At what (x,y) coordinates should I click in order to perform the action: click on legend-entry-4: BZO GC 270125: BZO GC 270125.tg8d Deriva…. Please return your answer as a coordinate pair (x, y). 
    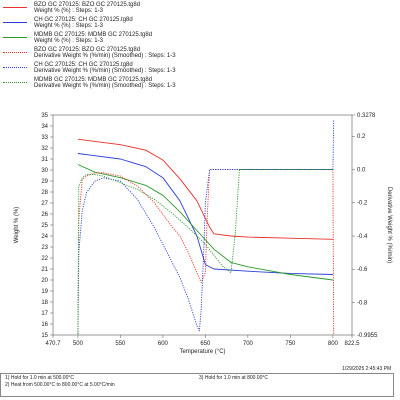
    Looking at the image, I should click on (200, 53).